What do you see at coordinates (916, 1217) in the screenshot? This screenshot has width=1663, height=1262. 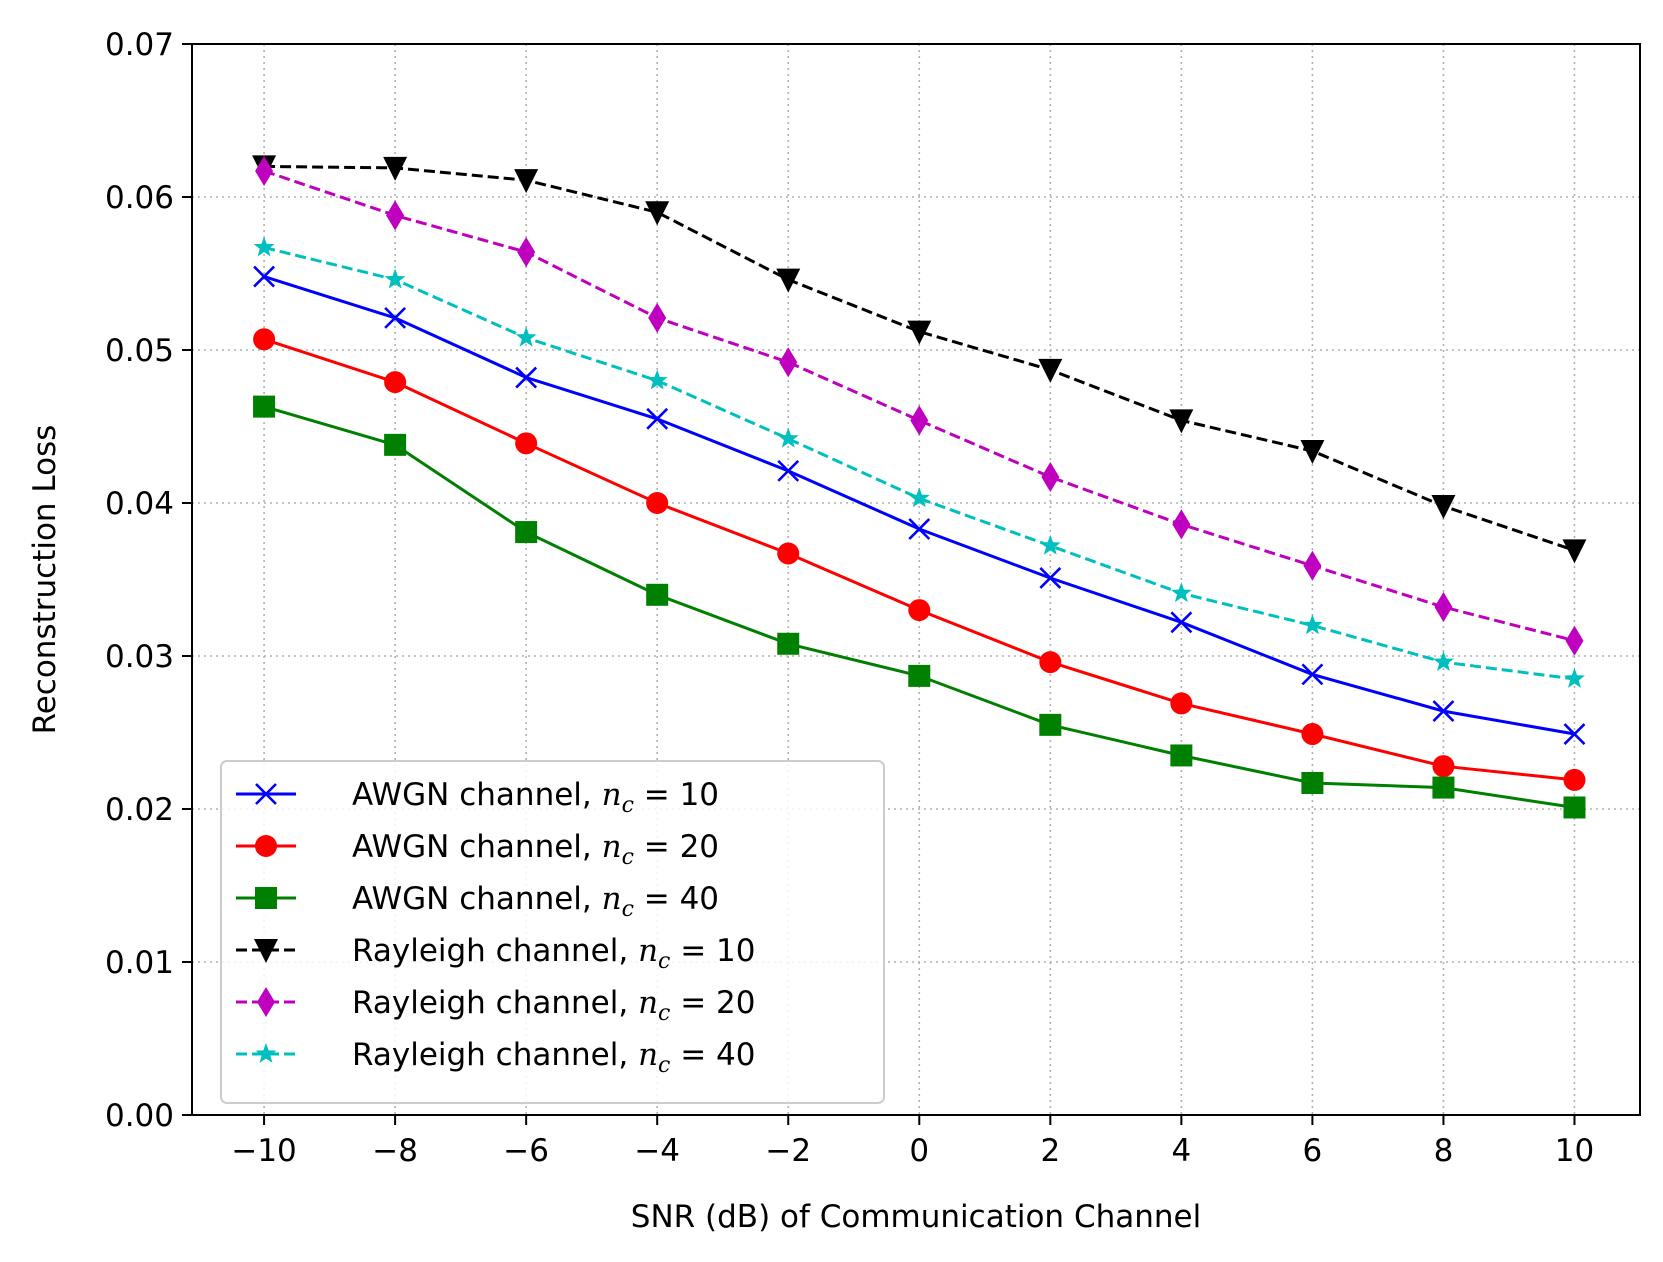 I see `x-axis-label: SNR (dB) of Communication Channel` at bounding box center [916, 1217].